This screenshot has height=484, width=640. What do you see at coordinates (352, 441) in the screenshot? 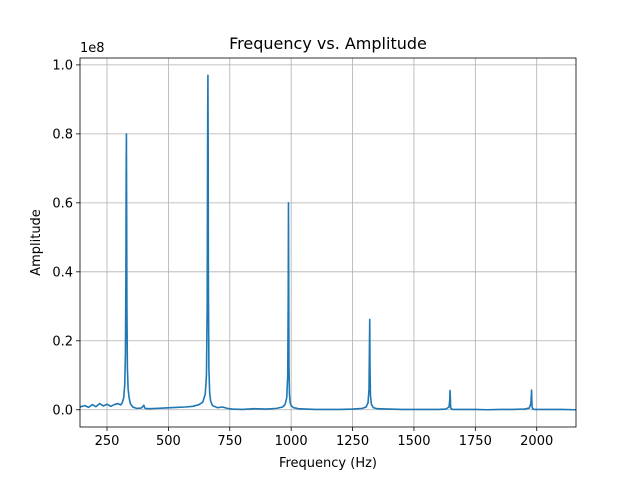
I see `x-tick-label: 1250` at bounding box center [352, 441].